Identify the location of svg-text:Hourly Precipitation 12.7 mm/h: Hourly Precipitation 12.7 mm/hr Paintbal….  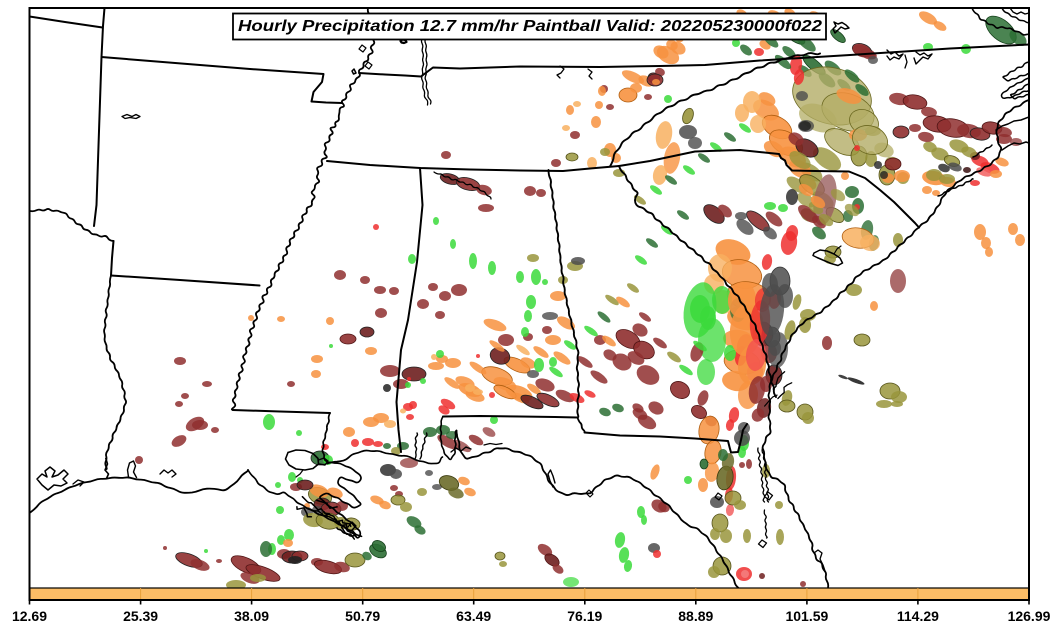
(530, 26).